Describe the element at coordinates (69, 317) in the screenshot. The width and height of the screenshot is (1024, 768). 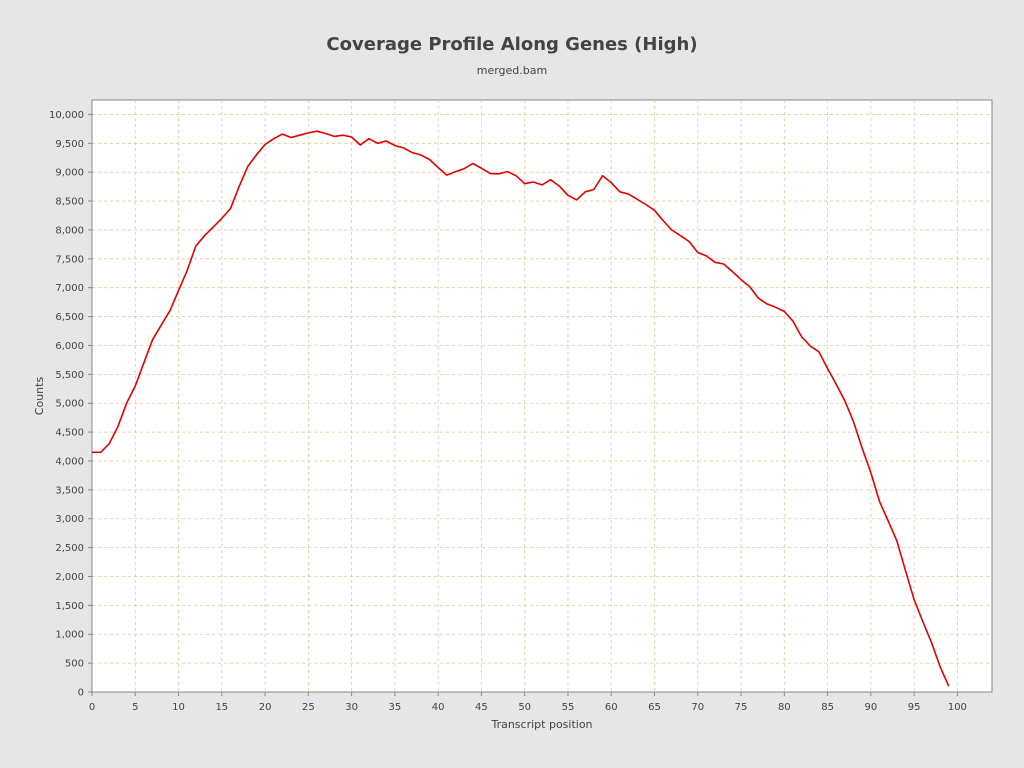
I see `y-tick-label: 6,500` at that location.